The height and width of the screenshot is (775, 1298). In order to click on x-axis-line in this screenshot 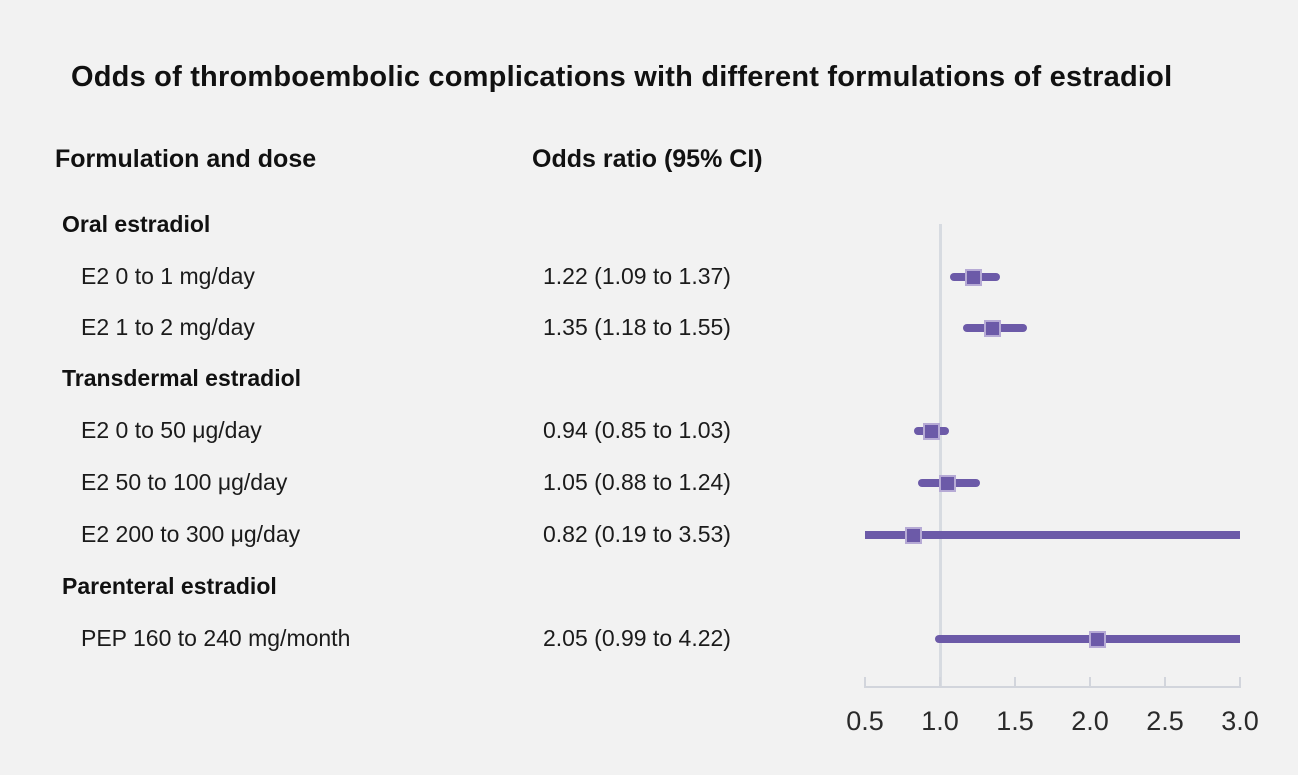, I will do `click(1052, 687)`.